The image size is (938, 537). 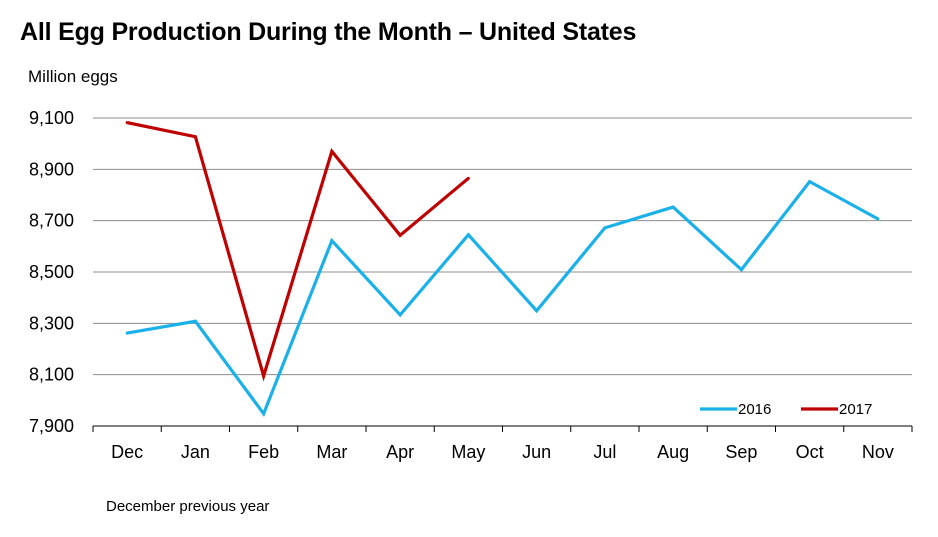 I want to click on x-tick-label: Jan, so click(x=195, y=452).